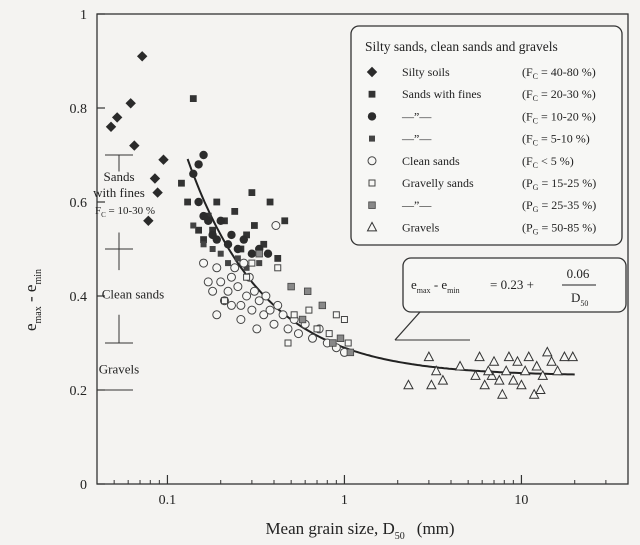 This screenshot has height=545, width=640. I want to click on equation-numerator: 0.06, so click(578, 273).